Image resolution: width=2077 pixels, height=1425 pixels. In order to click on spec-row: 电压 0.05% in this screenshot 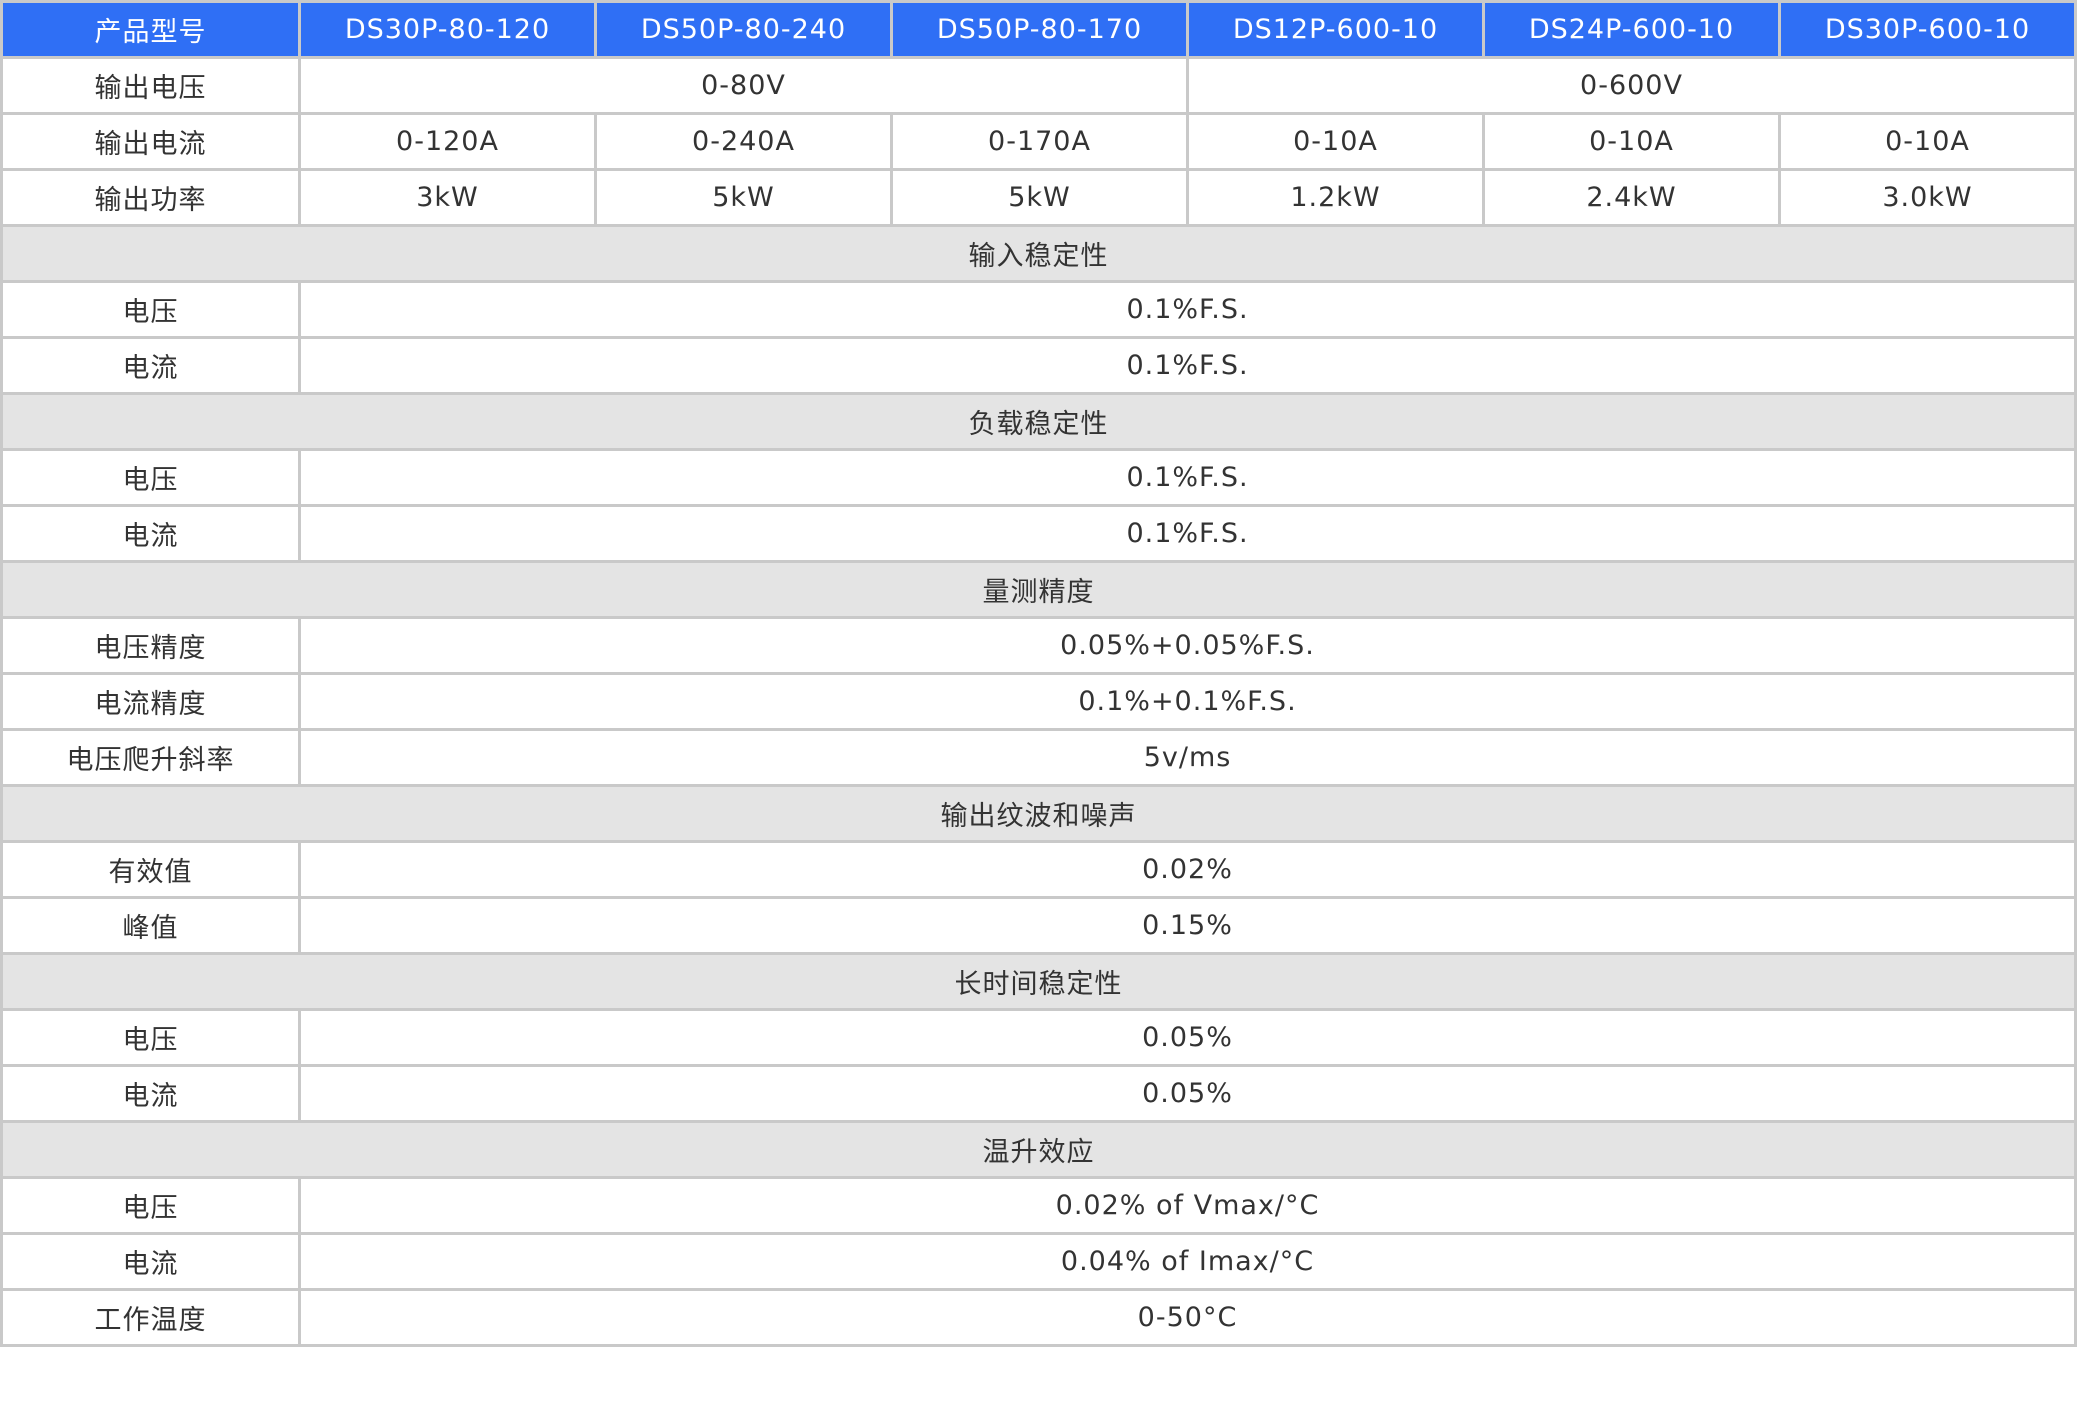, I will do `click(1038, 1037)`.